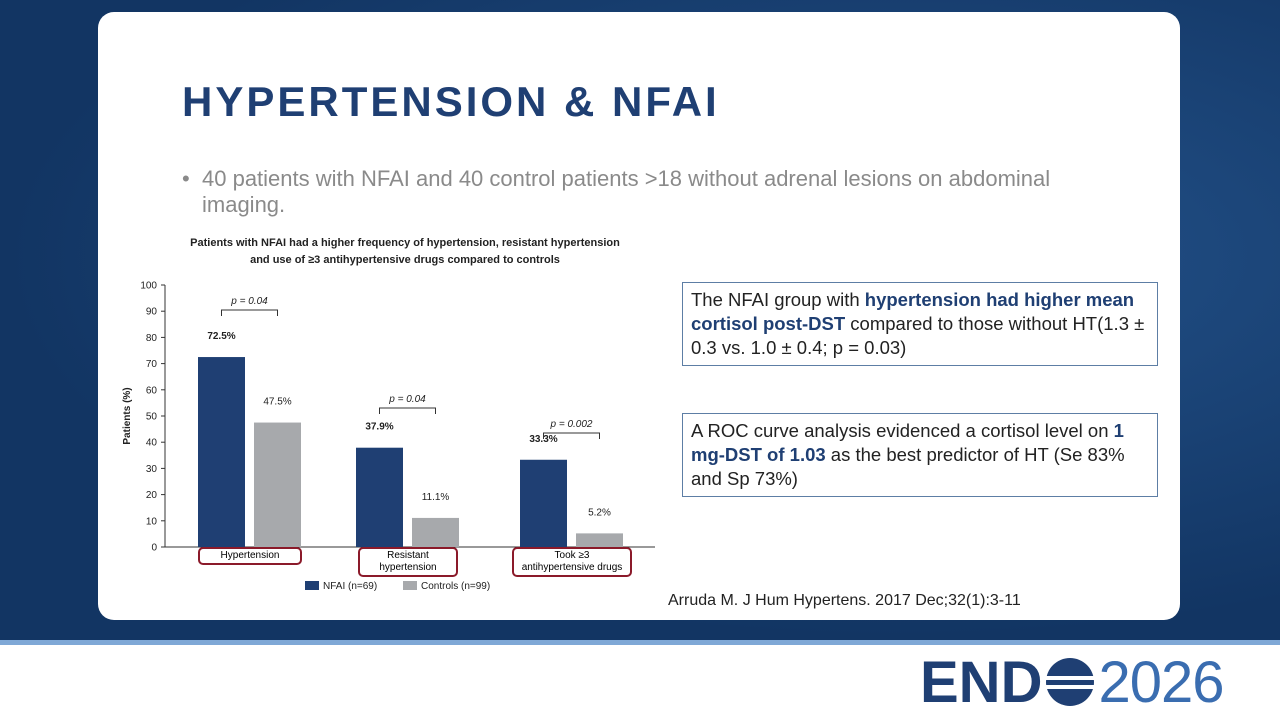 The height and width of the screenshot is (720, 1280). I want to click on y-tick-label: 30, so click(152, 469).